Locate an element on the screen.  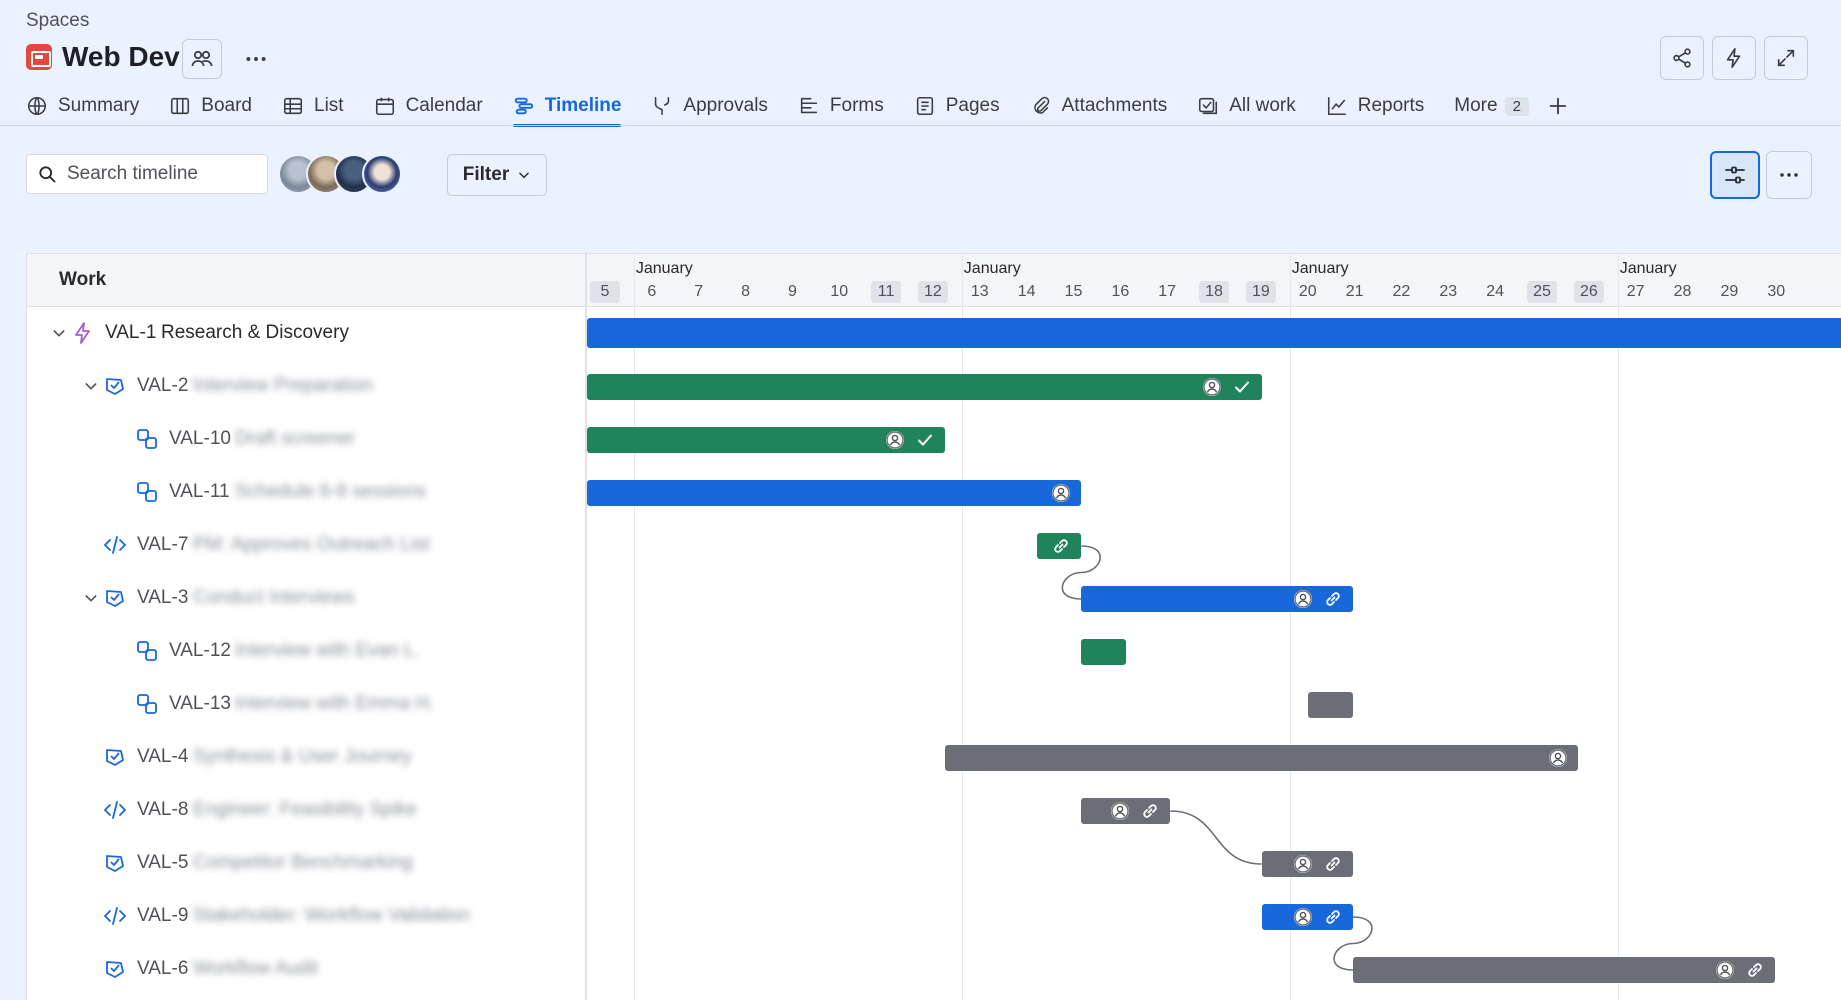
tab-pages: Pages is located at coordinates (957, 106).